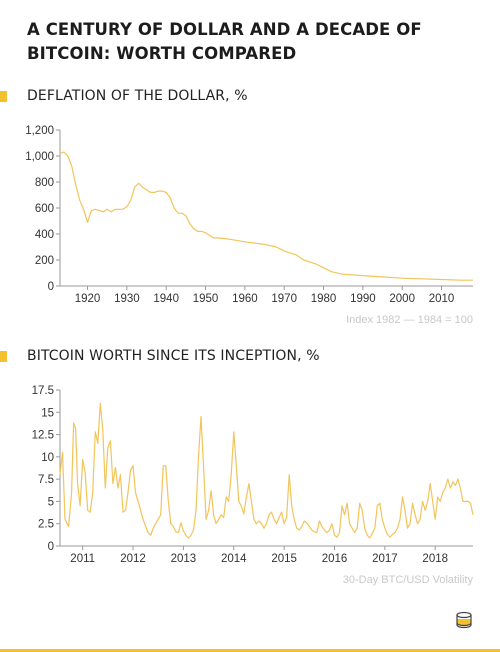 This screenshot has height=652, width=500. What do you see at coordinates (127, 299) in the screenshot?
I see `x-tick-label: 1930` at bounding box center [127, 299].